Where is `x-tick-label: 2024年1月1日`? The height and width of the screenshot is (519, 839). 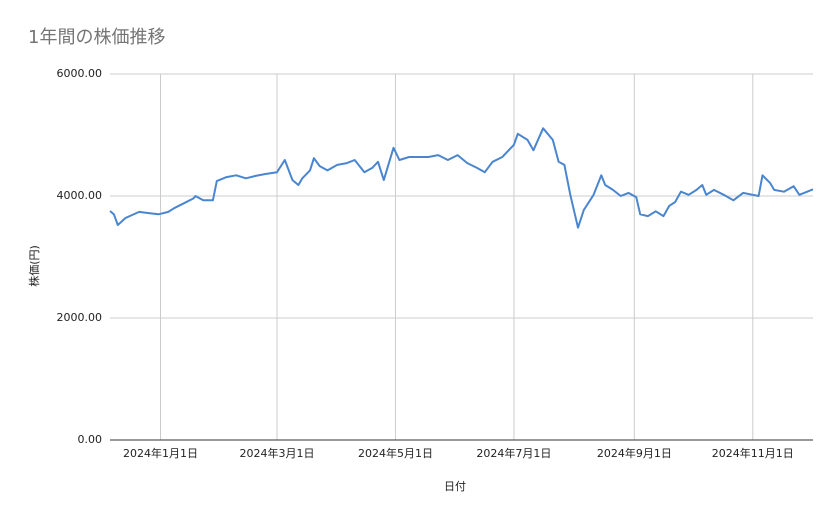 x-tick-label: 2024年1月1日 is located at coordinates (160, 453).